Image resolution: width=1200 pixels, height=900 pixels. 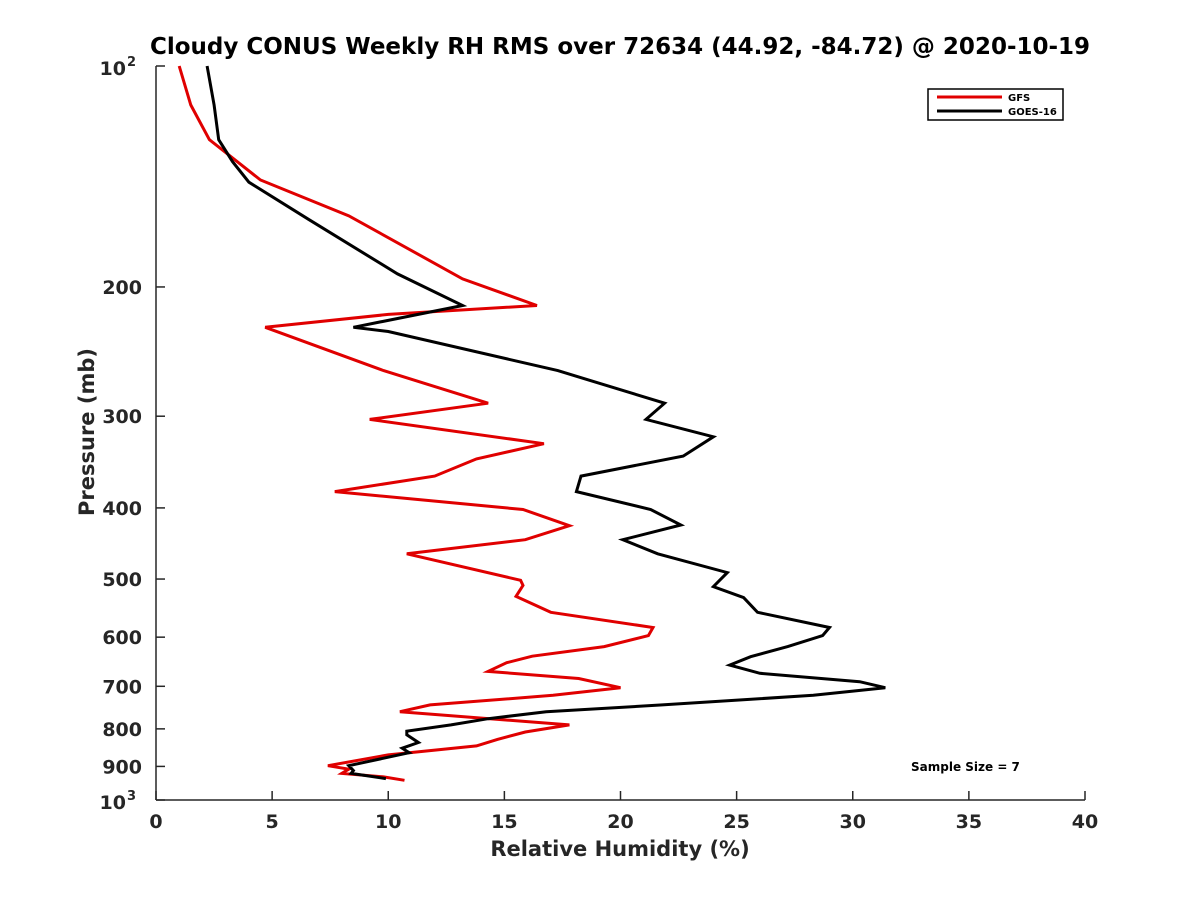 What do you see at coordinates (969, 822) in the screenshot?
I see `x-tick-label: 35` at bounding box center [969, 822].